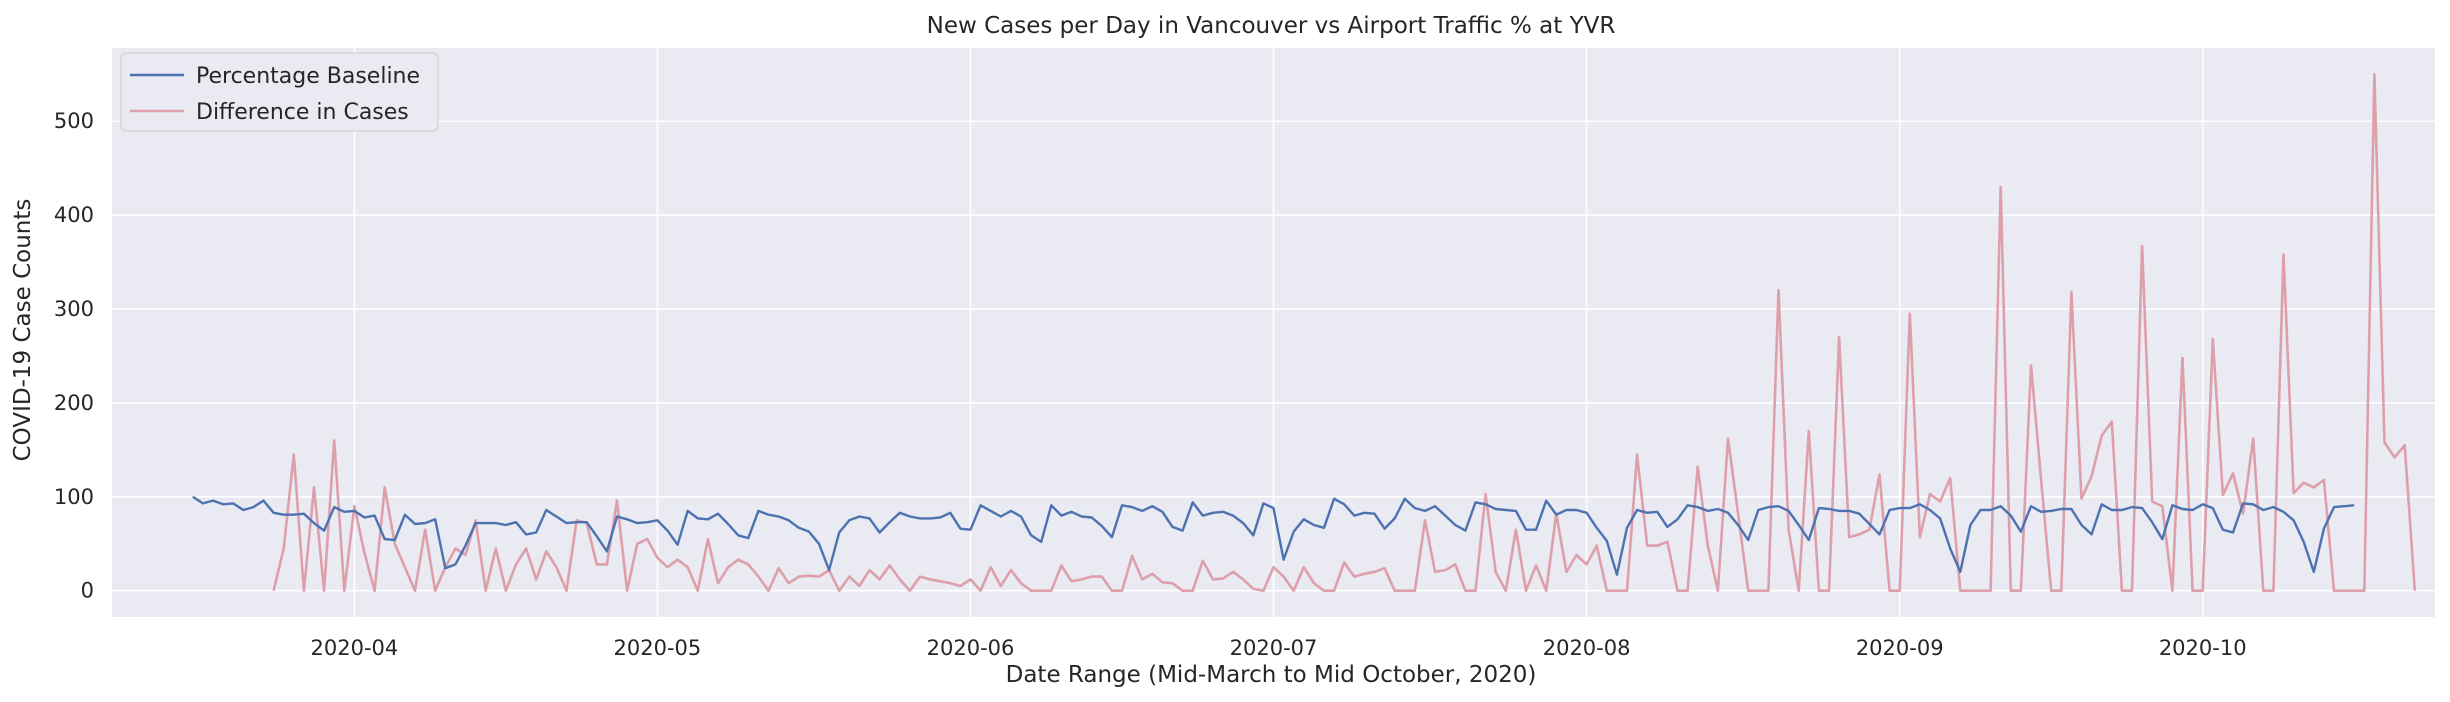  What do you see at coordinates (74, 403) in the screenshot?
I see `y-tick-label: 200` at bounding box center [74, 403].